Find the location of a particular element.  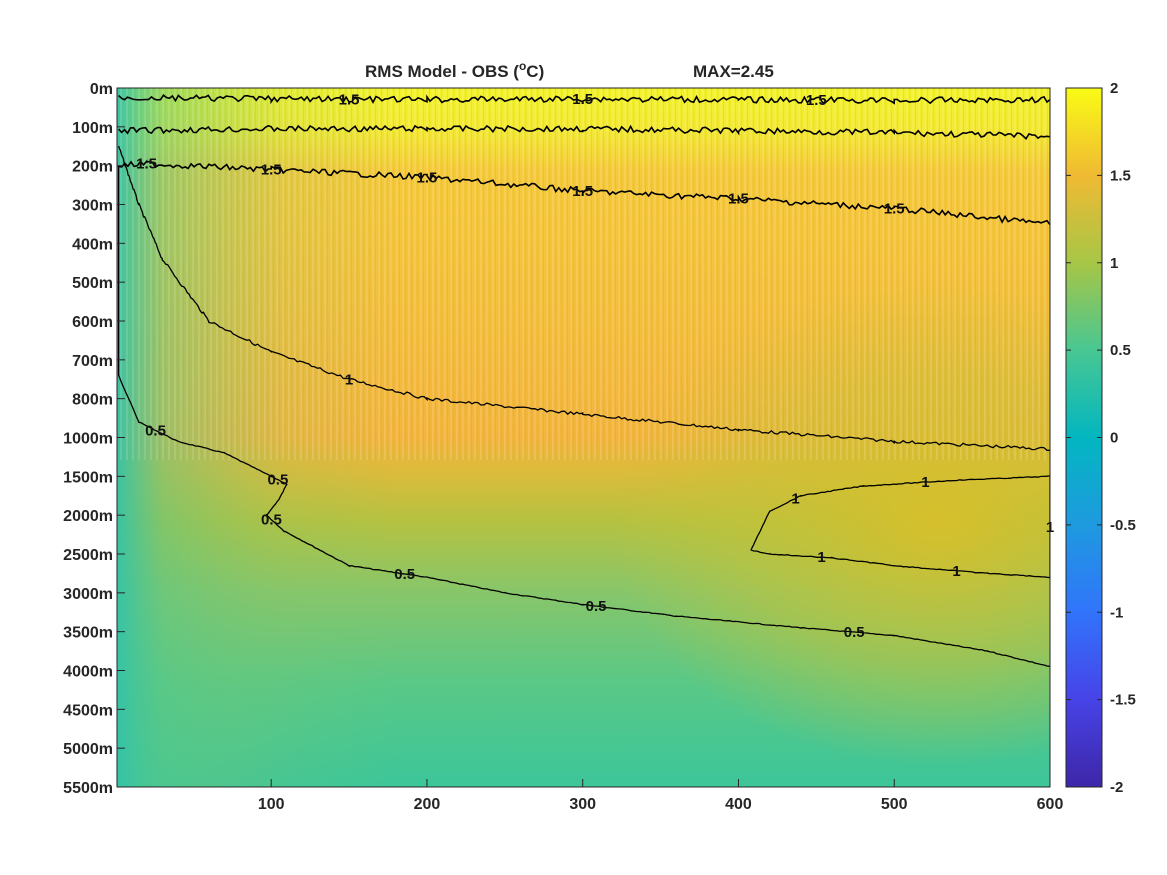

y-tick-label: 4500m is located at coordinates (88, 710).